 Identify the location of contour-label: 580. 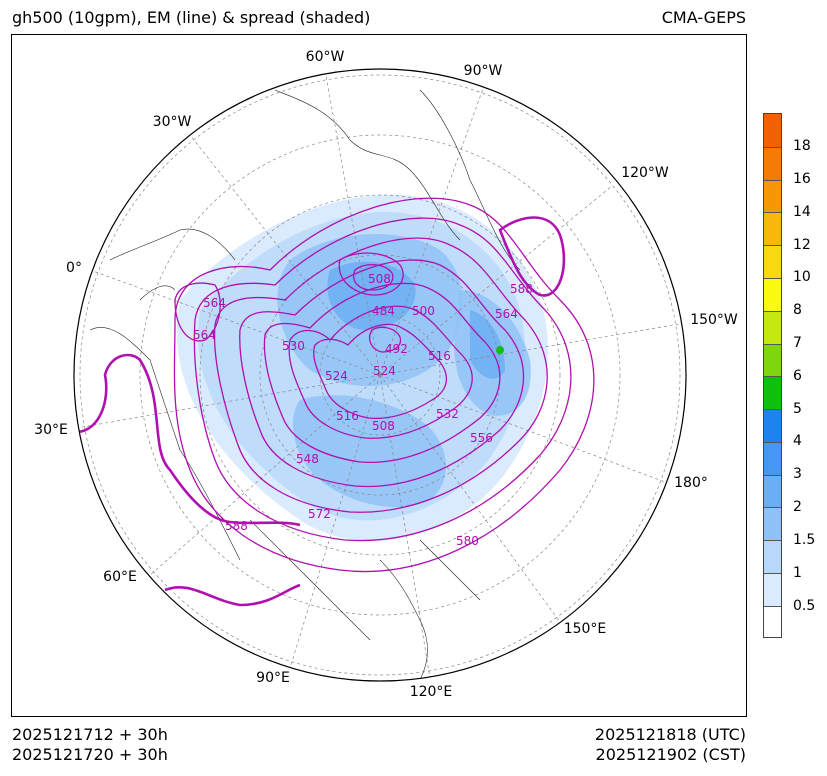
(467, 541).